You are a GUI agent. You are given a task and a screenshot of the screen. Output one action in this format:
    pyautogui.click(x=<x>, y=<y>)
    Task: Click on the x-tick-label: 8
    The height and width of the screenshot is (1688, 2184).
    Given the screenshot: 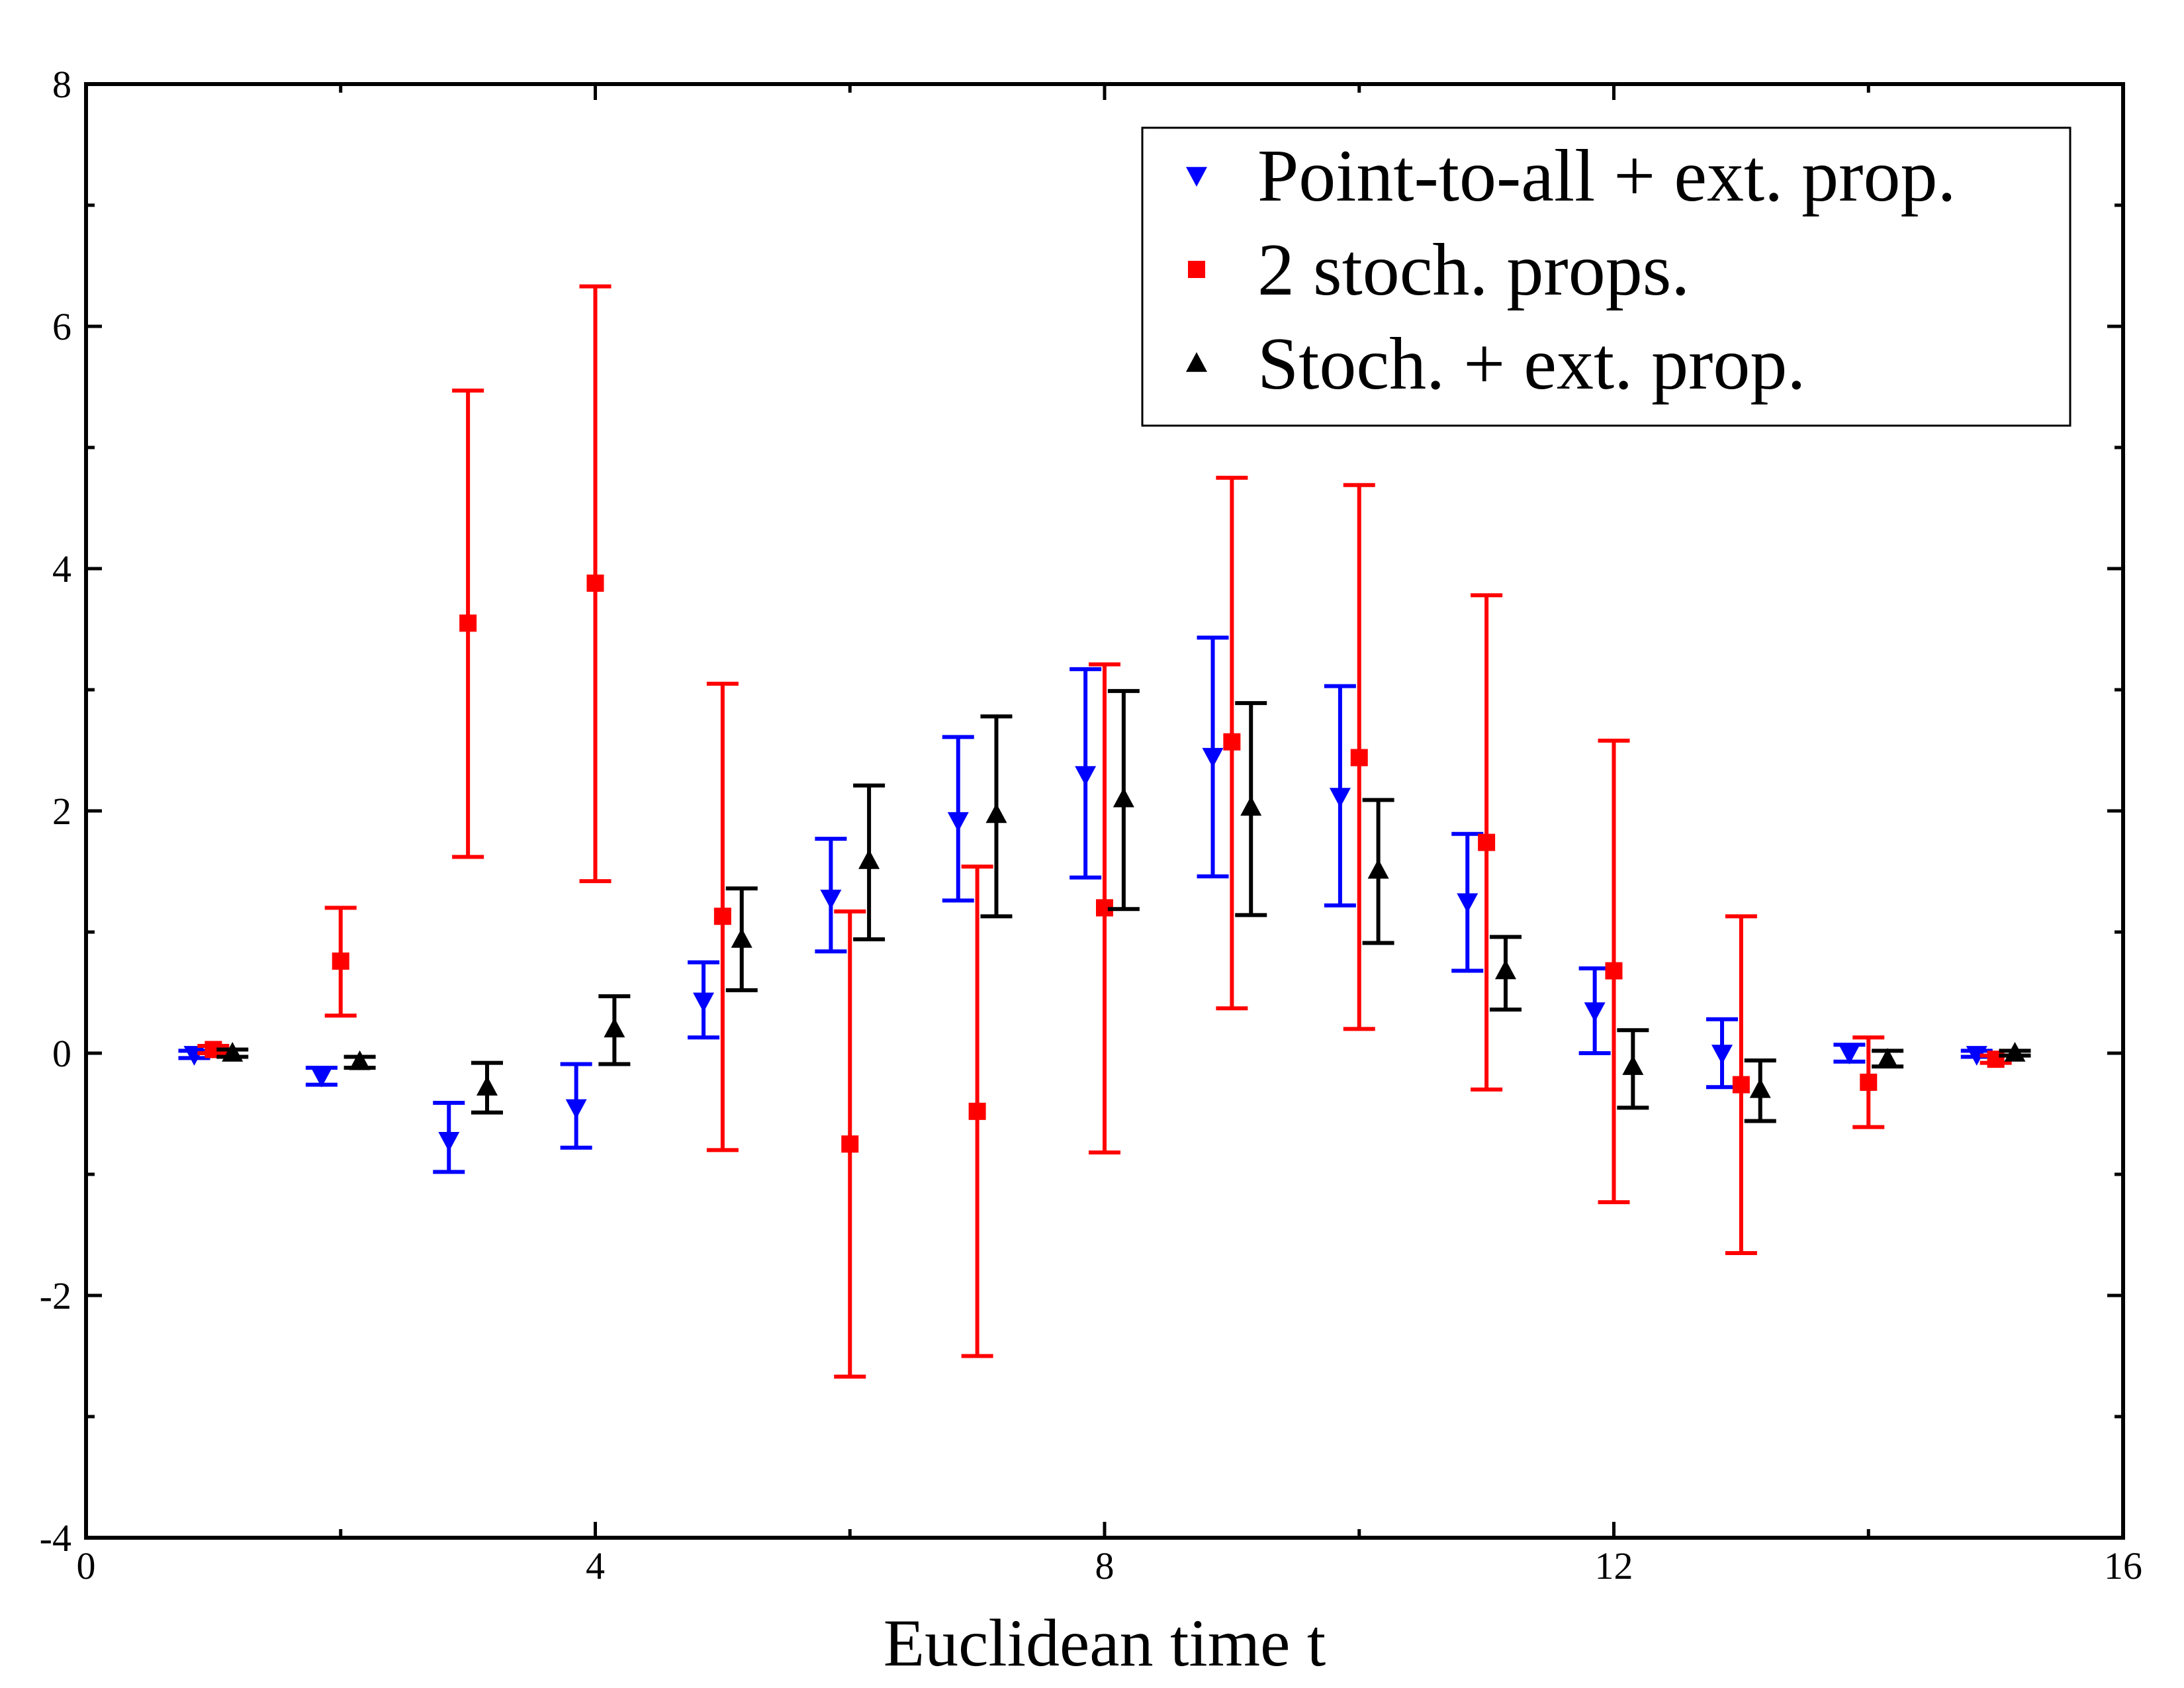 What is the action you would take?
    pyautogui.click(x=1105, y=1565)
    